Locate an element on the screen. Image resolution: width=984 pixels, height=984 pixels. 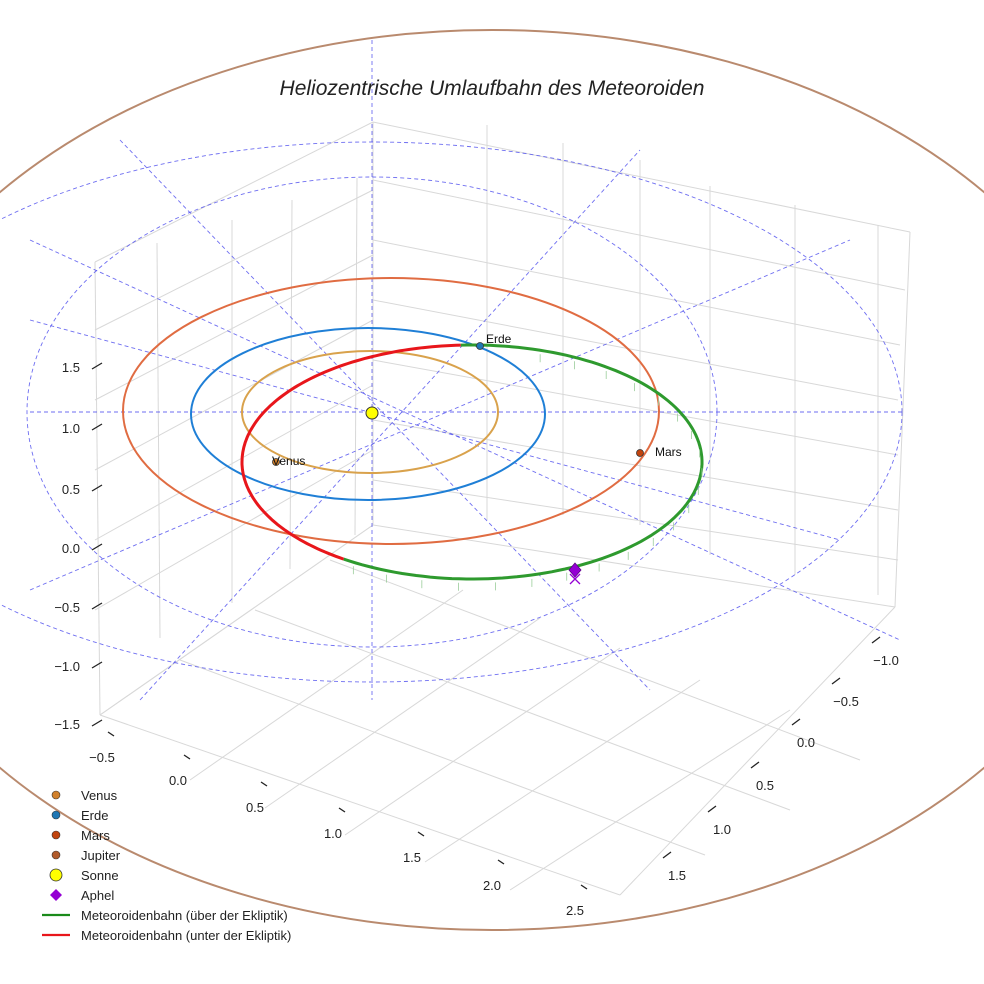
venus-marker is located at coordinates (276, 462).